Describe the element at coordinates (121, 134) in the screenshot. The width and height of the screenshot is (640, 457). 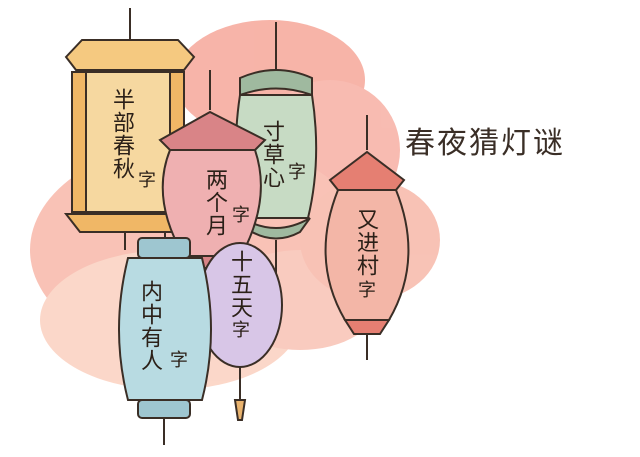
I see `riddle-yellow: 半部春秋` at that location.